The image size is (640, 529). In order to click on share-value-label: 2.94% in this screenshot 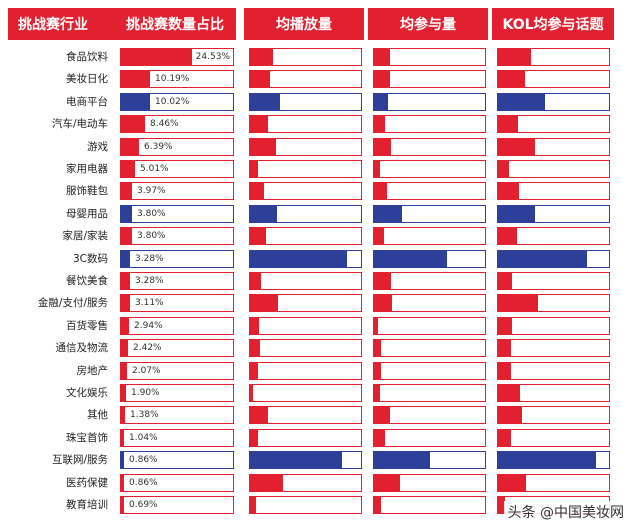, I will do `click(148, 326)`.